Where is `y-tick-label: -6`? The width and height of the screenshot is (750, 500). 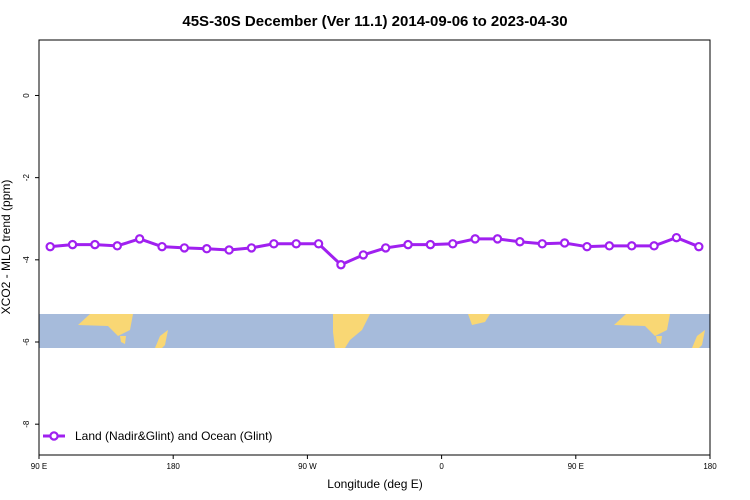 y-tick-label: -6 is located at coordinates (26, 342).